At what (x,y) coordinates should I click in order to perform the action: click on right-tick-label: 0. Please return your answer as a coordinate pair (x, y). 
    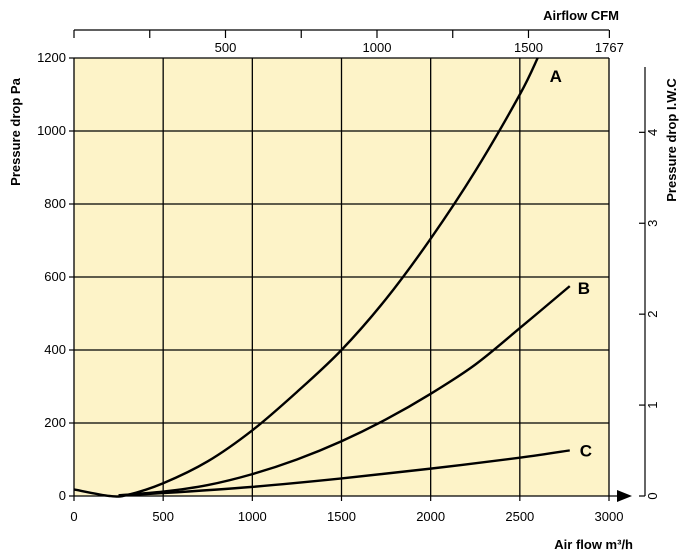
    Looking at the image, I should click on (652, 495).